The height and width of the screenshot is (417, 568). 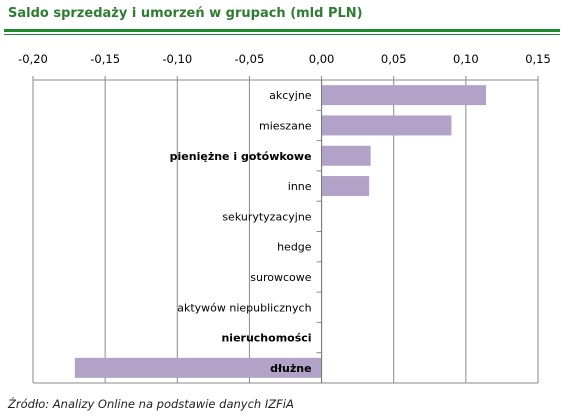 What do you see at coordinates (394, 59) in the screenshot?
I see `x-tick-label: 0,05` at bounding box center [394, 59].